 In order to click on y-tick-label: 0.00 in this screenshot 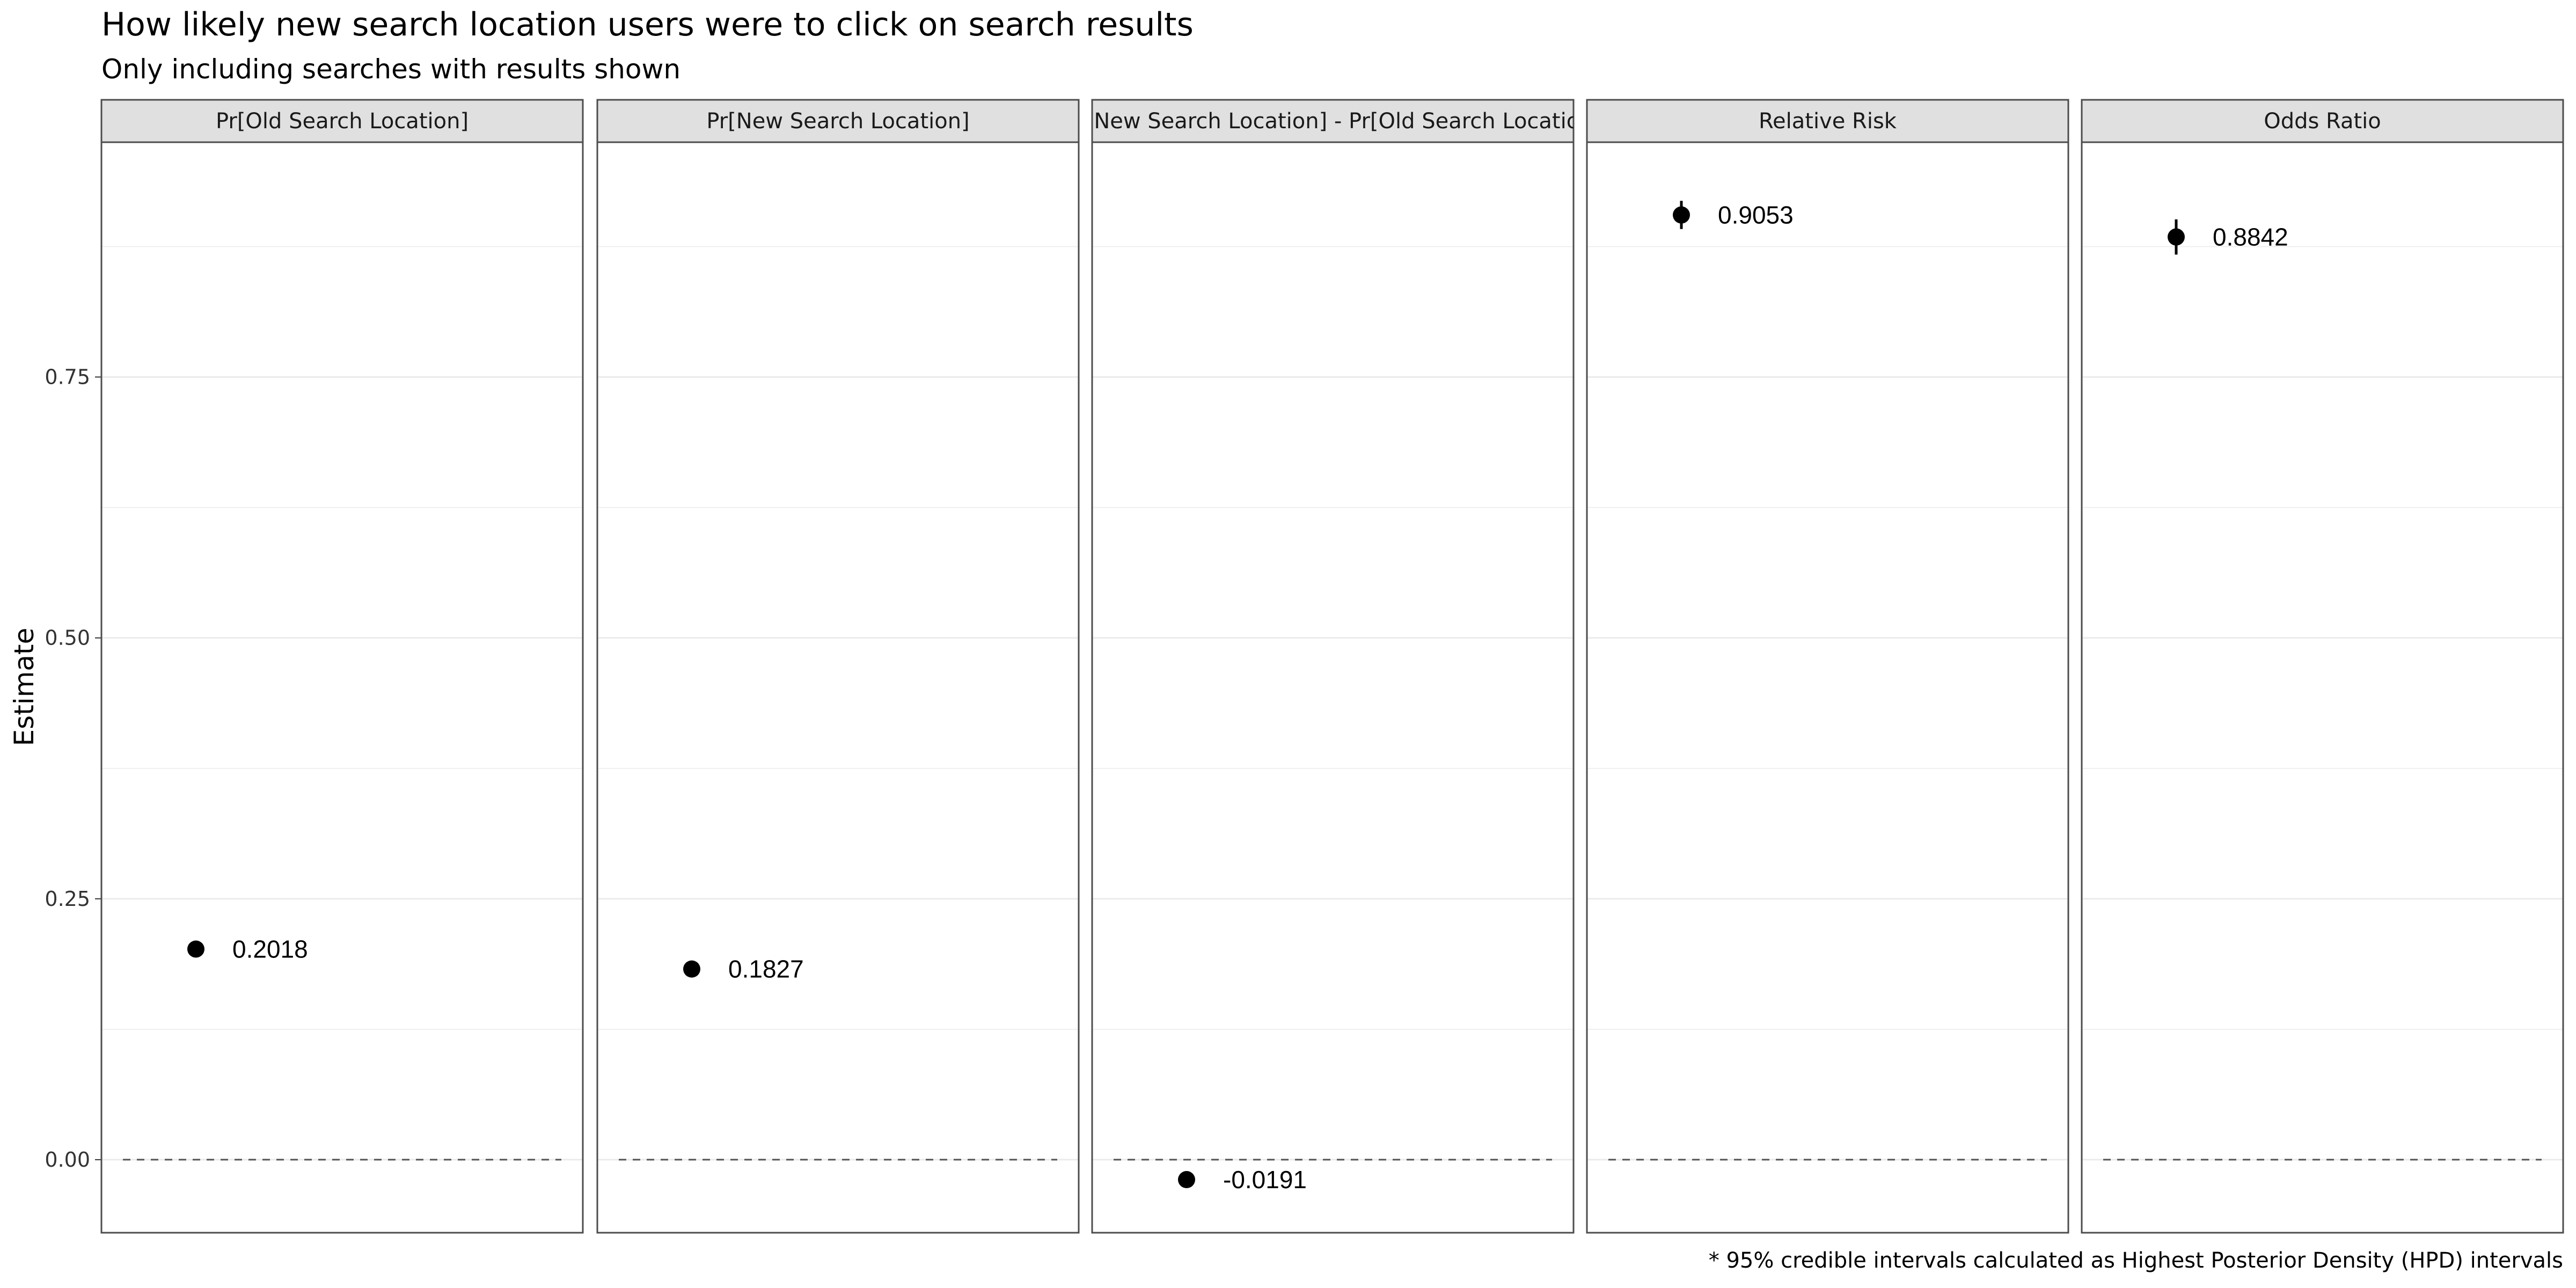, I will do `click(67, 1160)`.